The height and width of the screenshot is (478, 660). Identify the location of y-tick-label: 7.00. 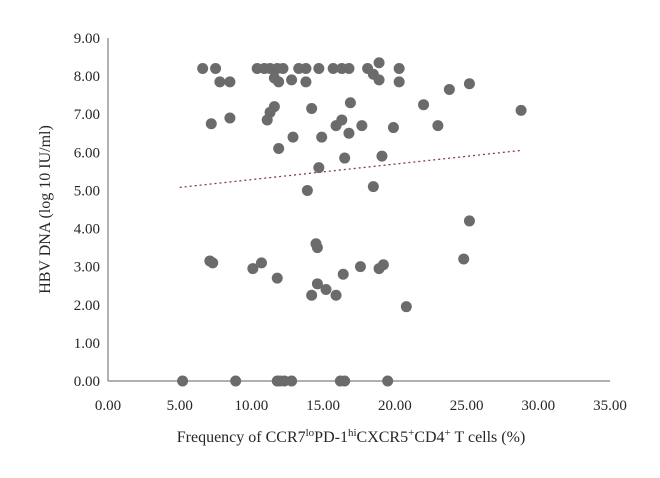
(87, 115).